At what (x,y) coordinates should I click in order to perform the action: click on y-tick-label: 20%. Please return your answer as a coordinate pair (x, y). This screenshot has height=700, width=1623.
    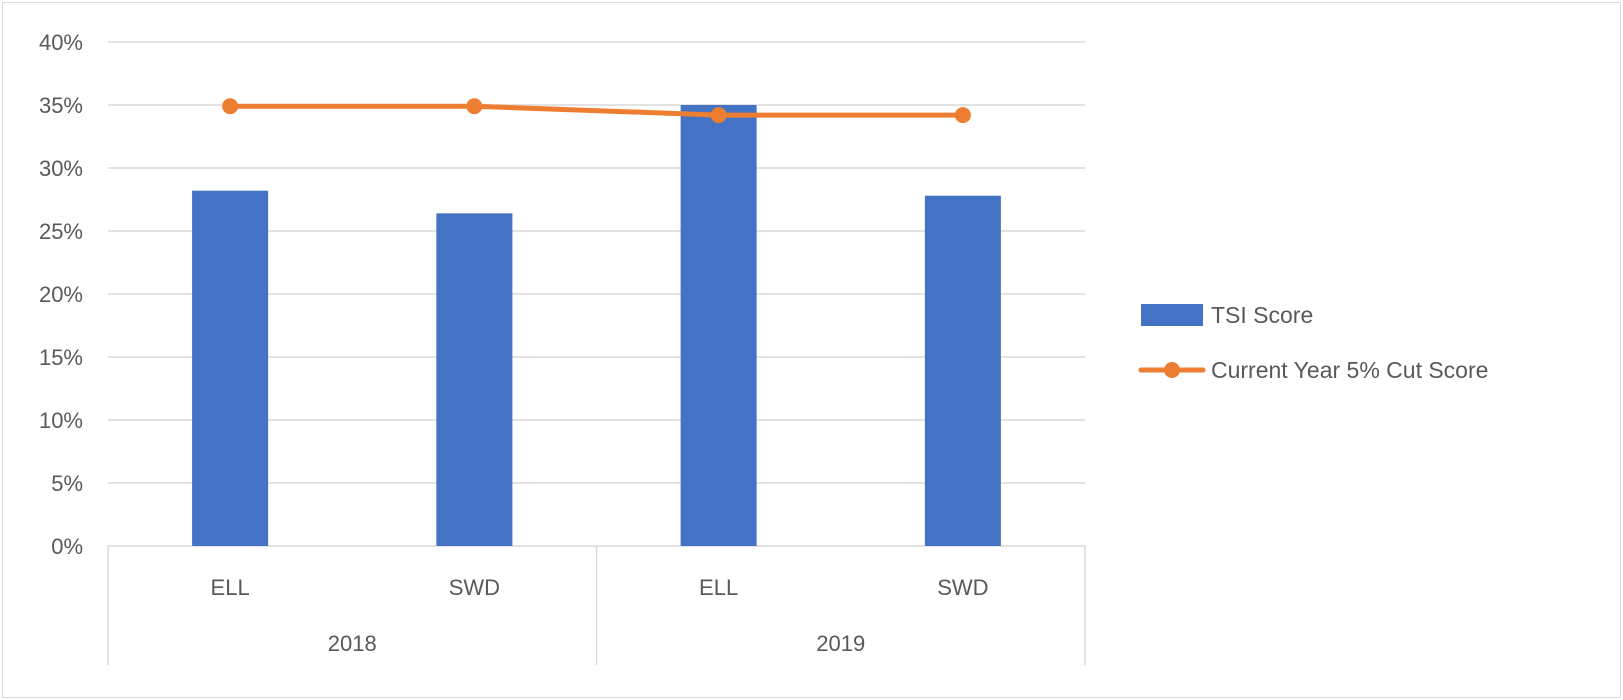
    Looking at the image, I should click on (61, 294).